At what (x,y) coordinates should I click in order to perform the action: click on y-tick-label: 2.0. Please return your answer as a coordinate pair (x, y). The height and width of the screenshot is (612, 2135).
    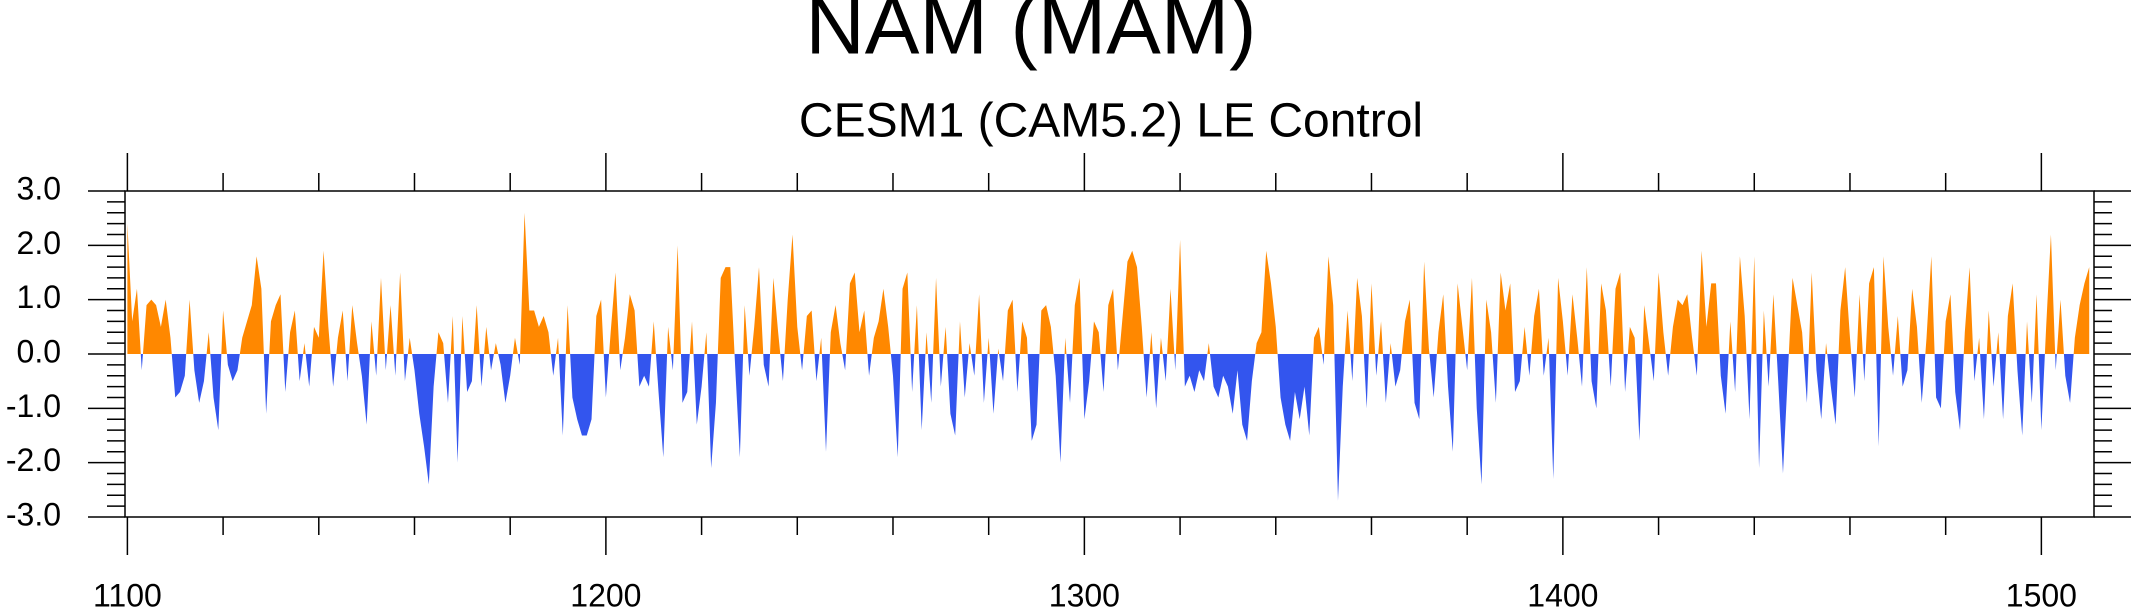
    Looking at the image, I should click on (39, 243).